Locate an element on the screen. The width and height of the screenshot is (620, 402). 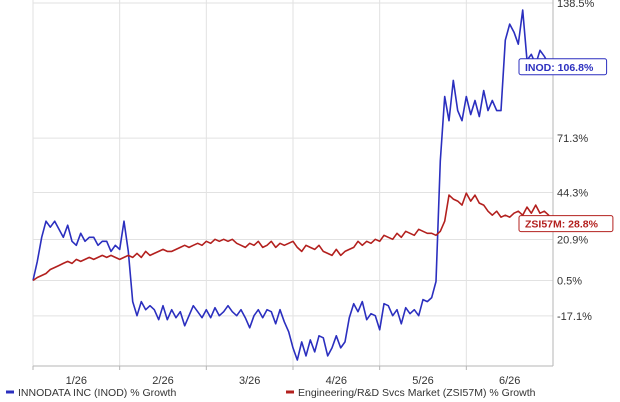
x-tick-label: 2/26 is located at coordinates (162, 381).